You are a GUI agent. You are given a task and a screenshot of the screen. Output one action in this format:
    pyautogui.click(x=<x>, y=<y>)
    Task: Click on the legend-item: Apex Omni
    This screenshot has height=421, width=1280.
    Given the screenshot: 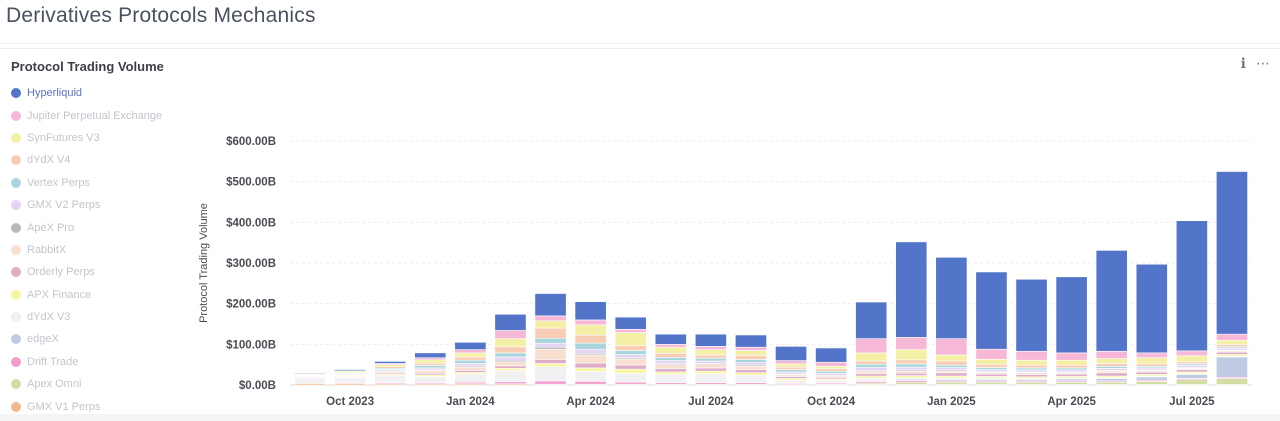 What is the action you would take?
    pyautogui.click(x=101, y=384)
    